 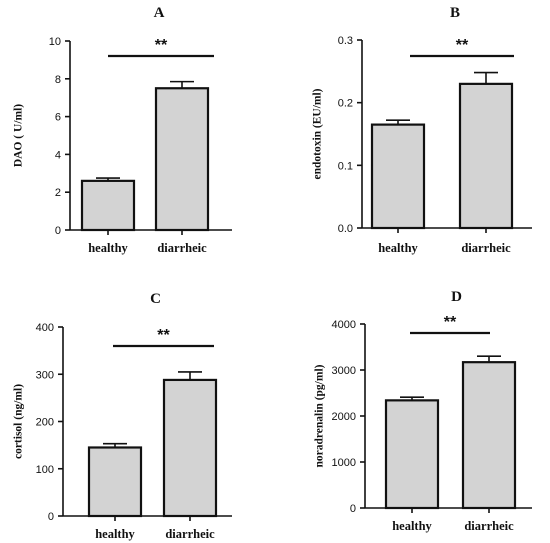 I want to click on y-tick-label: 2, so click(x=58, y=193).